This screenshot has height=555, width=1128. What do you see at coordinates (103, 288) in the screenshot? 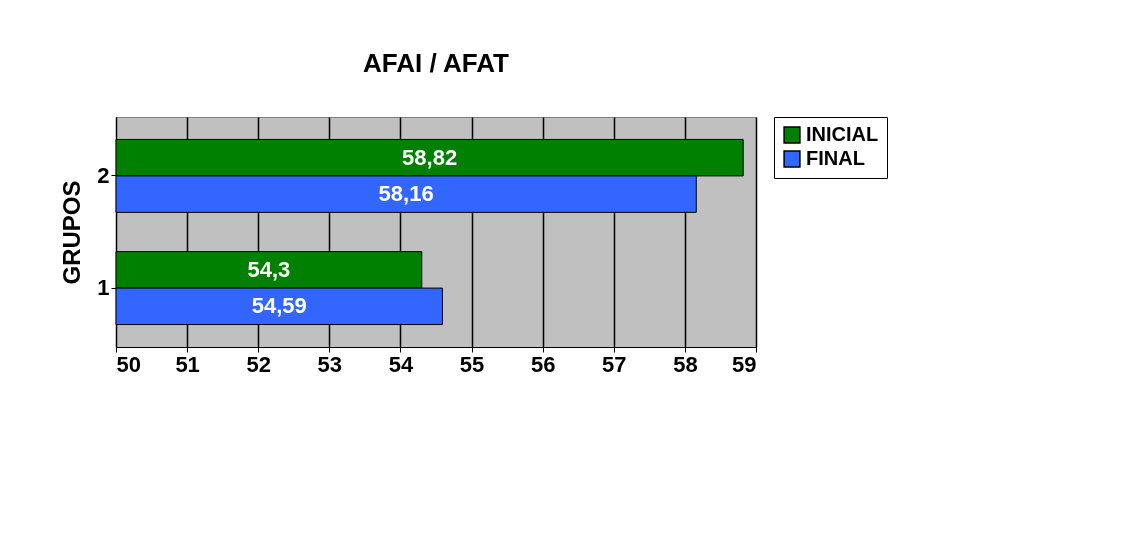
I see `y-tick-label: 1` at bounding box center [103, 288].